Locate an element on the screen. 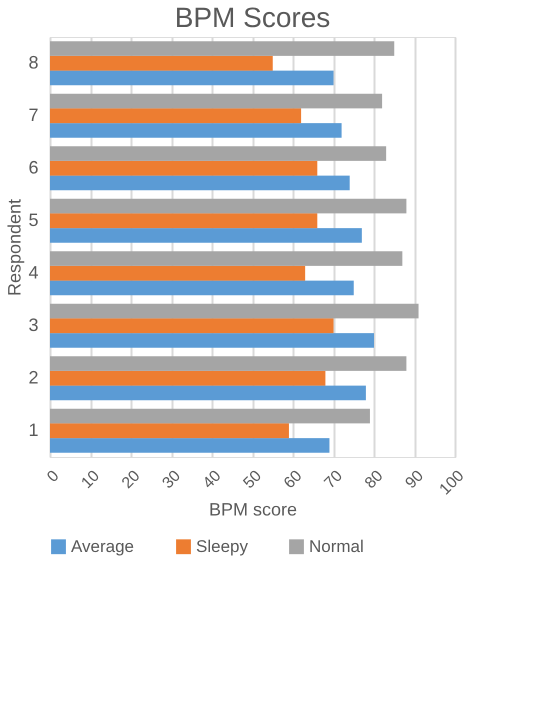 Image resolution: width=557 pixels, height=711 pixels. legend-label: Normal is located at coordinates (336, 546).